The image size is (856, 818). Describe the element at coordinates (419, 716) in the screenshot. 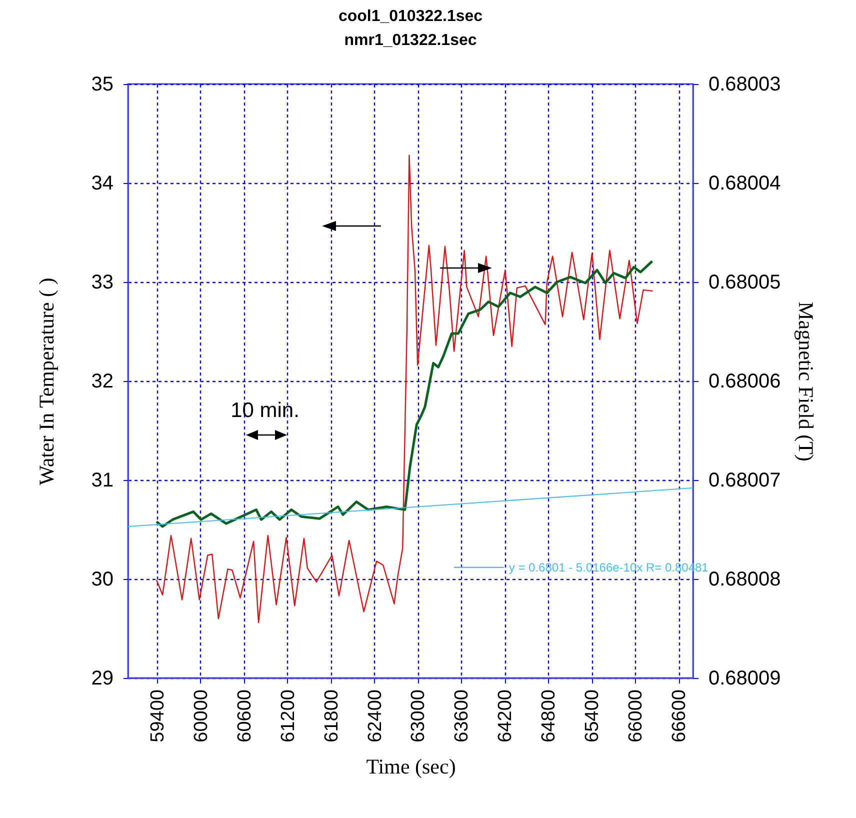

I see `x-tick-label: 63000` at that location.